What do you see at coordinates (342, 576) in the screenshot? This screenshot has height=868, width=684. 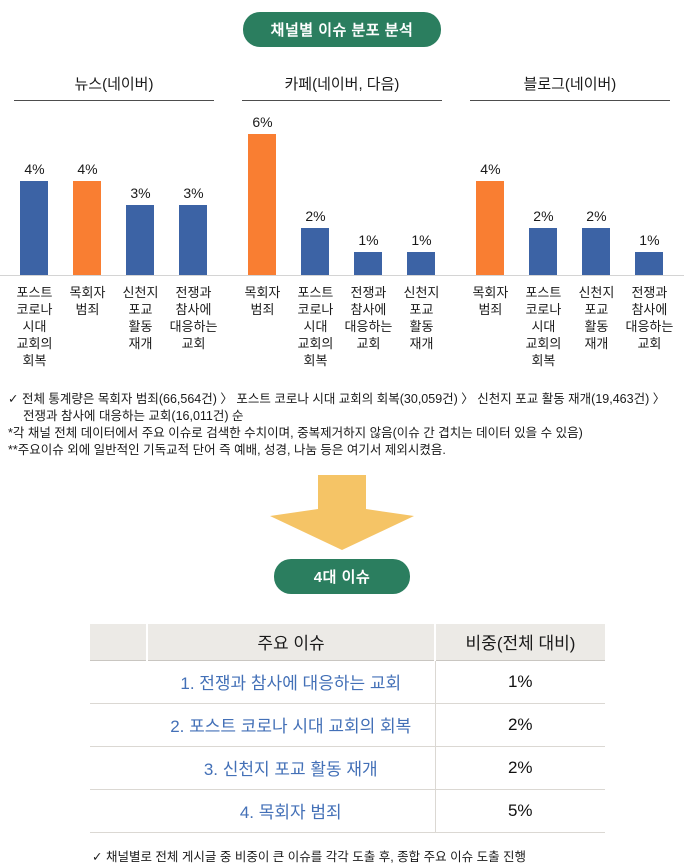 I see `section-badge: 4대 이슈` at bounding box center [342, 576].